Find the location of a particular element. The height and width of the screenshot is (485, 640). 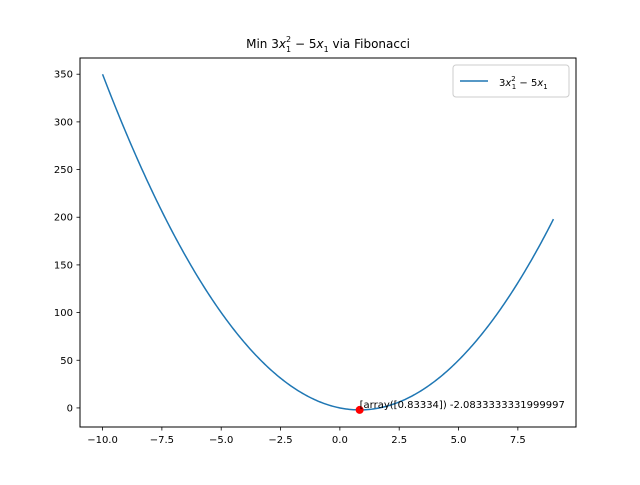

legend: 3x2 1 − 5x1 is located at coordinates (511, 81).